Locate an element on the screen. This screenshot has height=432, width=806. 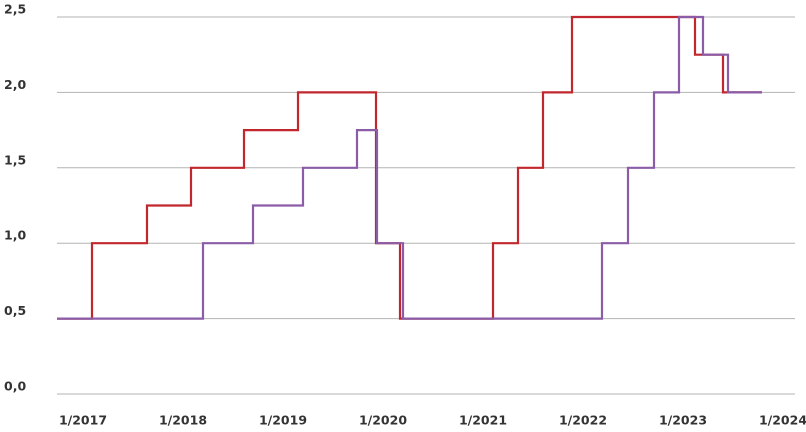
y-tick-label: 2,5 is located at coordinates (15, 9).